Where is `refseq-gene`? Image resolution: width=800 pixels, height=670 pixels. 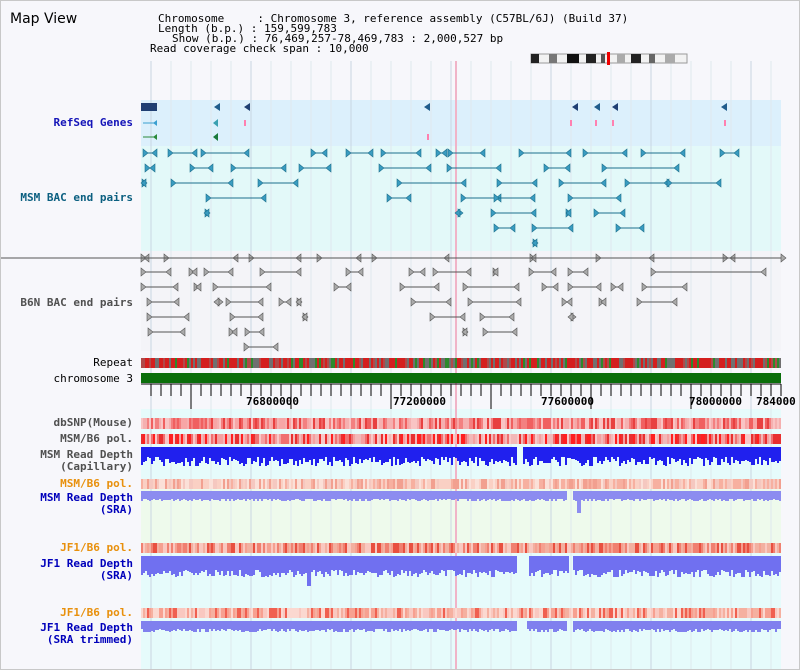
refseq-gene is located at coordinates (247, 107).